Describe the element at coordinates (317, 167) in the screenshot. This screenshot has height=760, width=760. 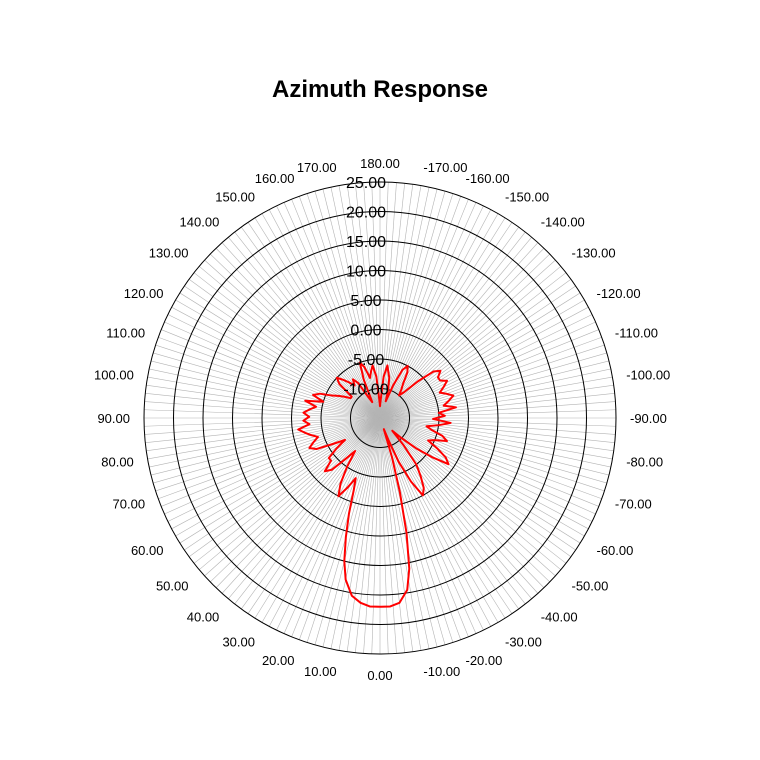
I see `angle-tick-label: 170.00` at that location.